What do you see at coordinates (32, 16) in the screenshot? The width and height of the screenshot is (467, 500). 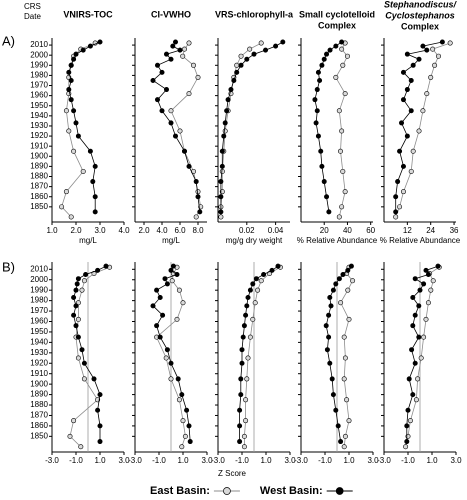 I see `y-axis-title: Date` at bounding box center [32, 16].